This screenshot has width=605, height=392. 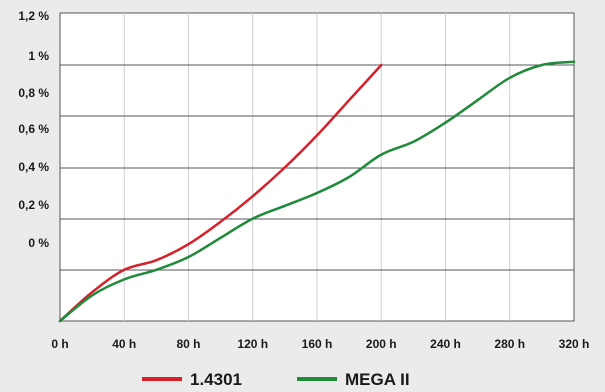 What do you see at coordinates (38, 56) in the screenshot?
I see `y-tick-label: 1 %` at bounding box center [38, 56].